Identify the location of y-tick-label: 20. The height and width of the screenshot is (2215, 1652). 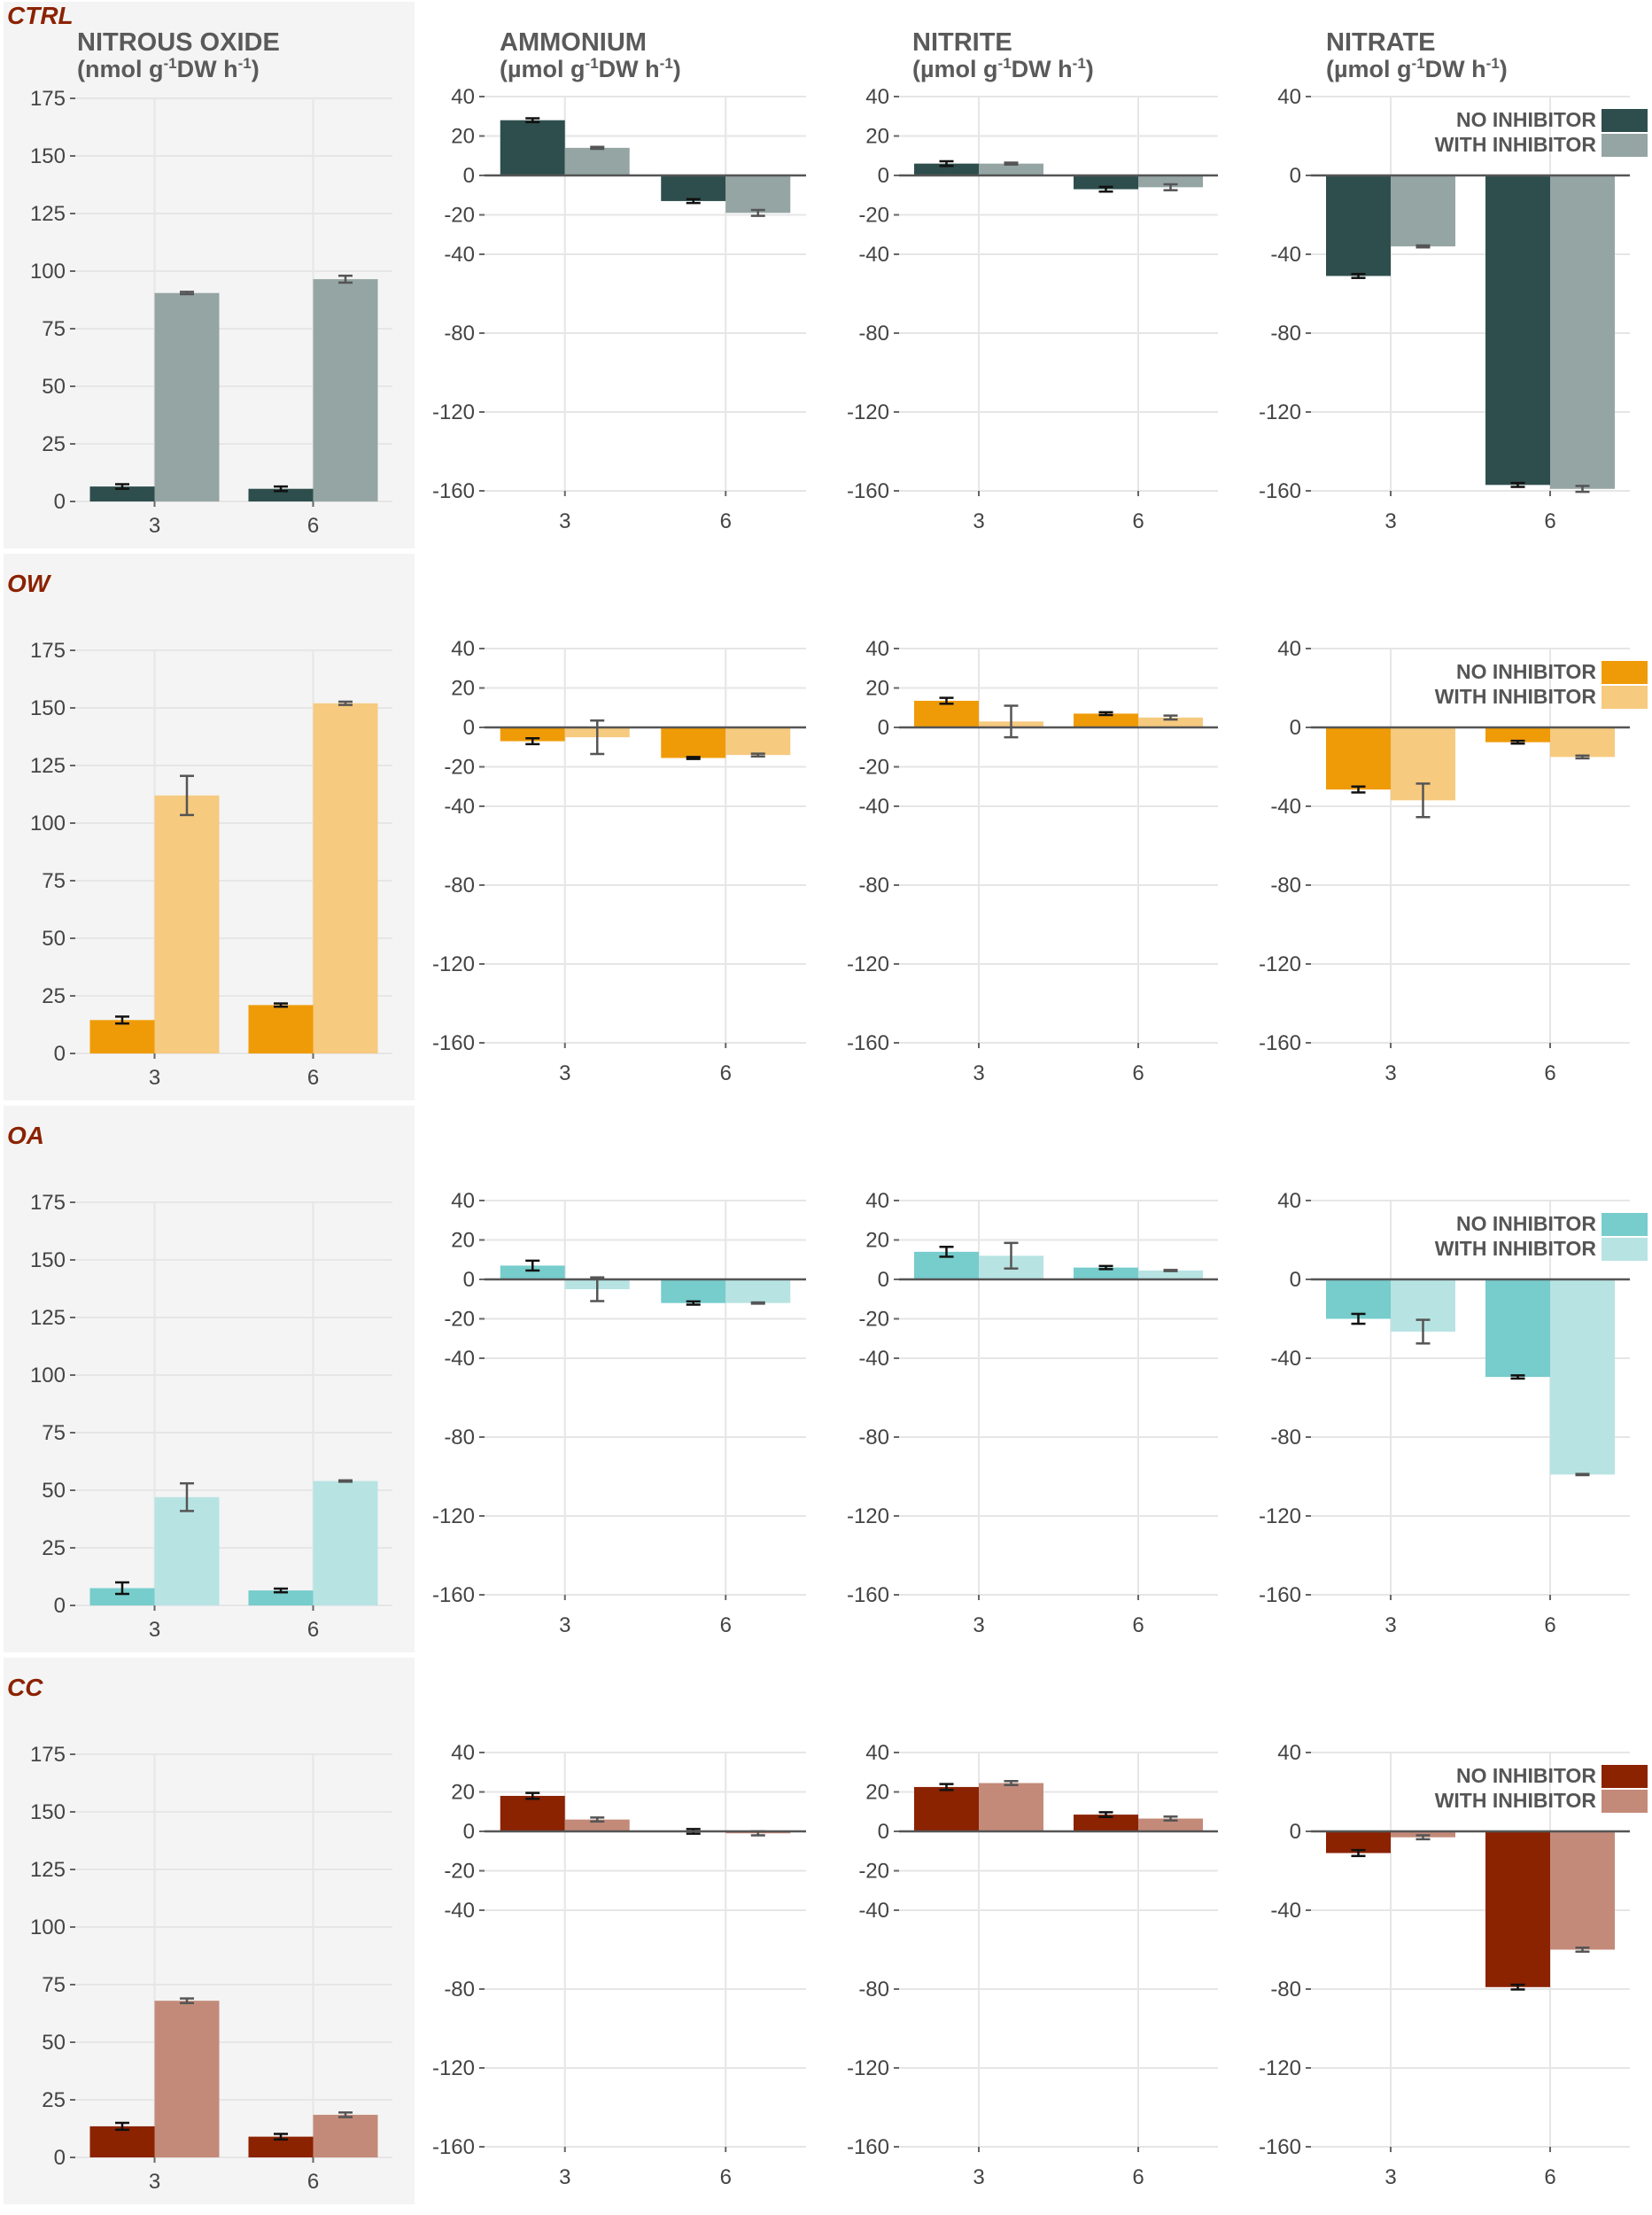
(463, 1241).